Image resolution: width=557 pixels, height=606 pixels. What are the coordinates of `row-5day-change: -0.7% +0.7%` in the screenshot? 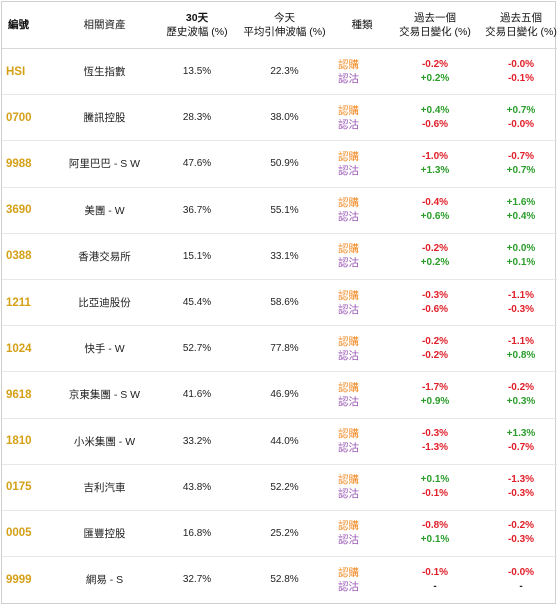 It's located at (517, 164).